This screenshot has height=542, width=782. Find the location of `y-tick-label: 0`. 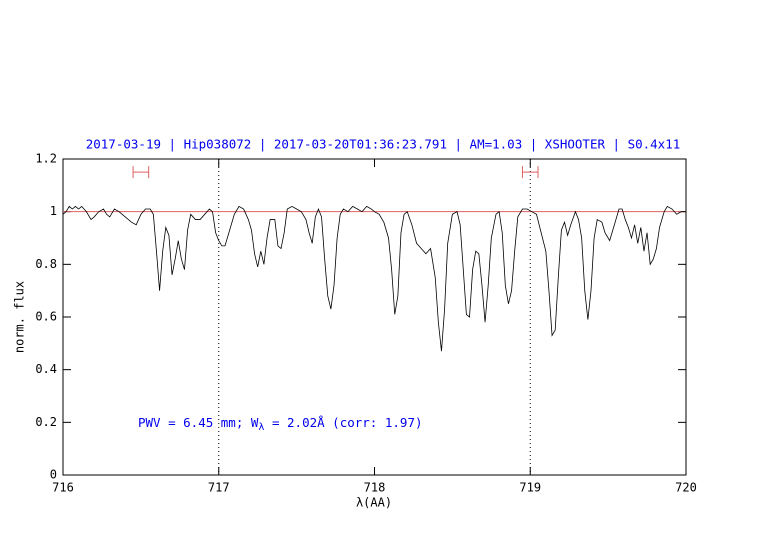

y-tick-label: 0 is located at coordinates (53, 475).